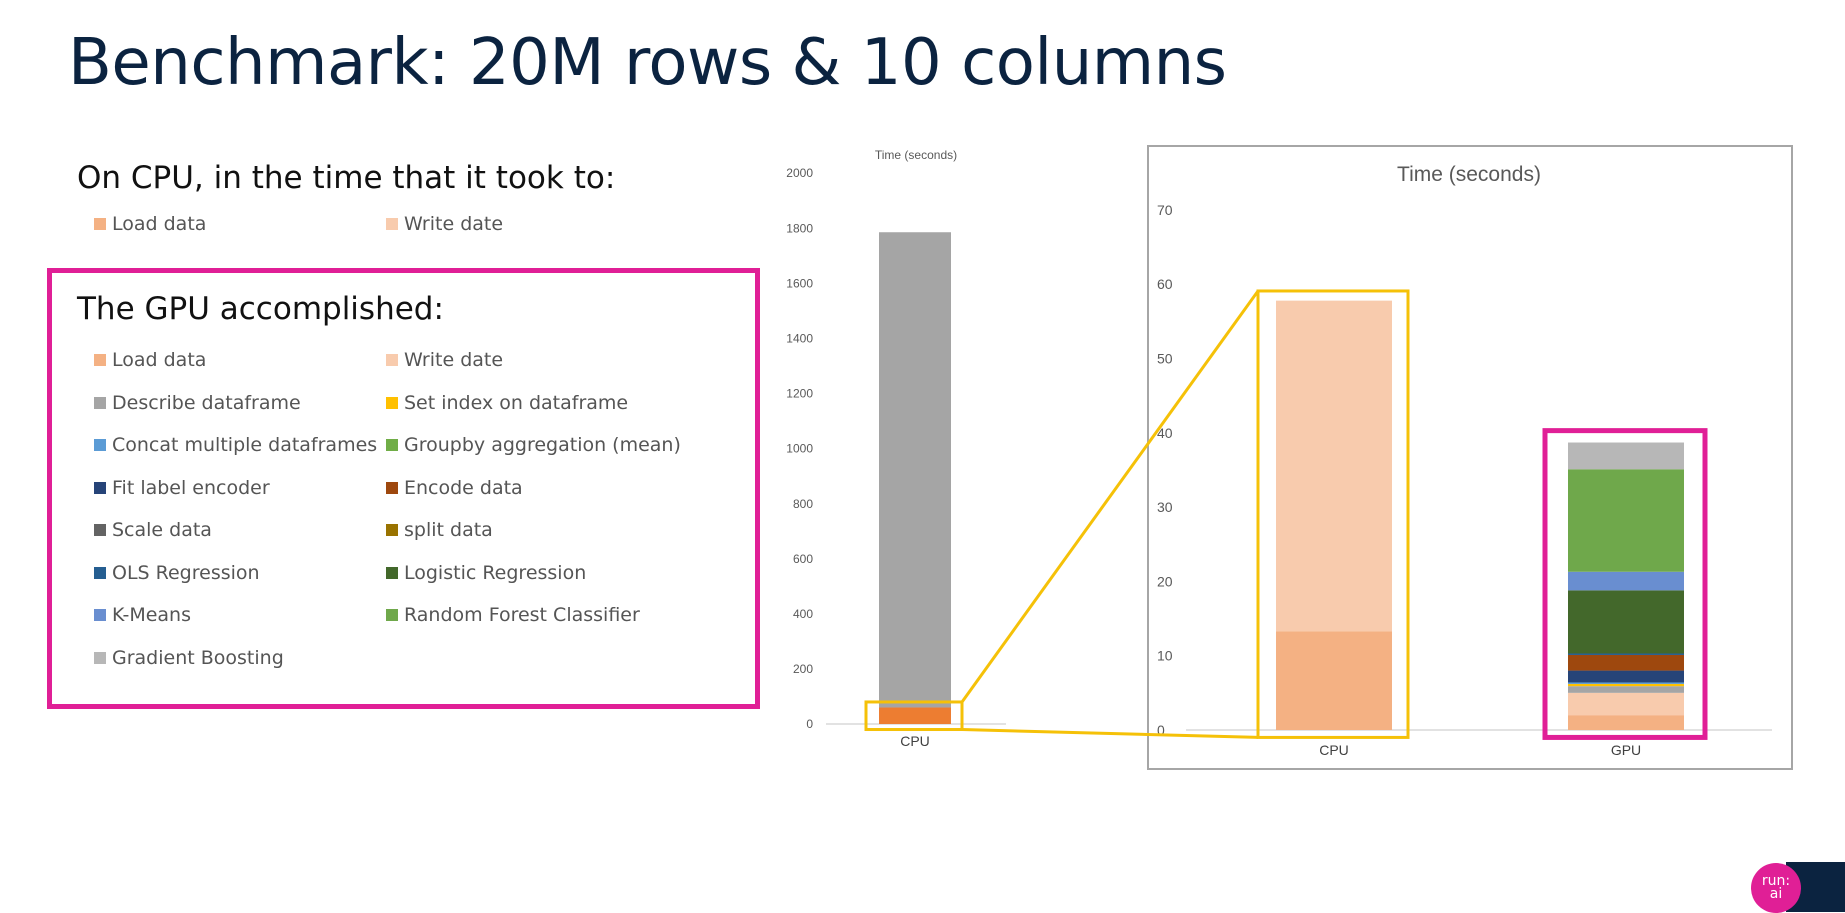  What do you see at coordinates (1110, 733) in the screenshot?
I see `connector-line-bottom` at bounding box center [1110, 733].